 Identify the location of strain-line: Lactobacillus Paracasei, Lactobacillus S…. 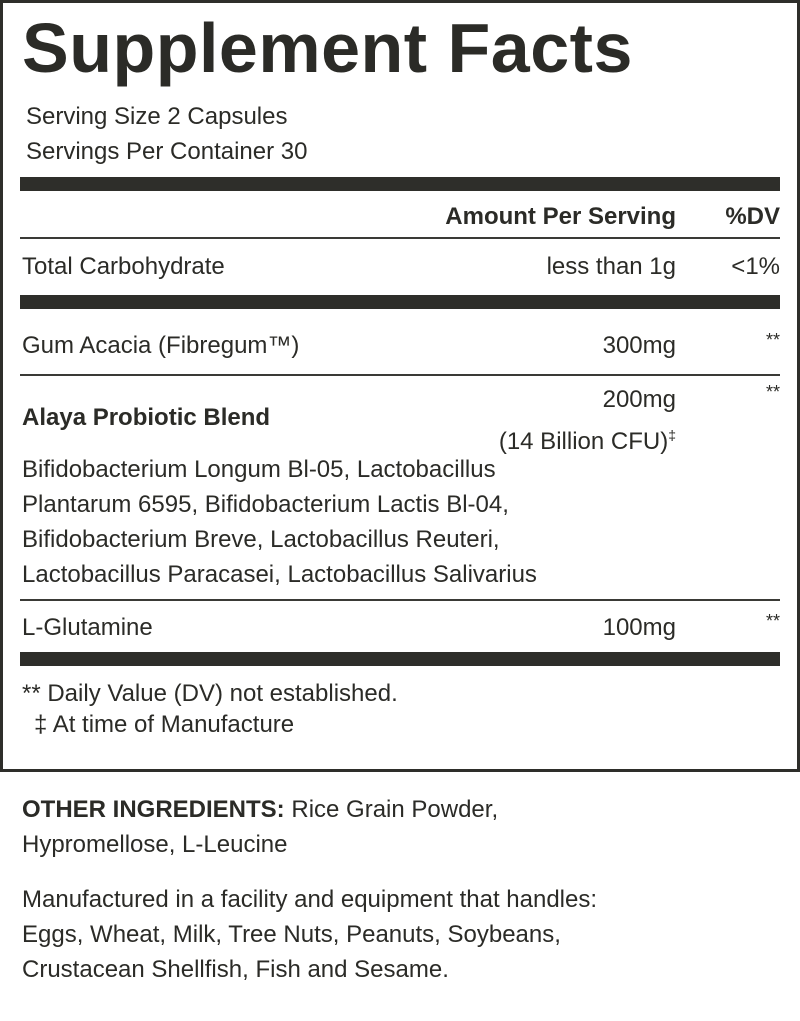
(279, 574).